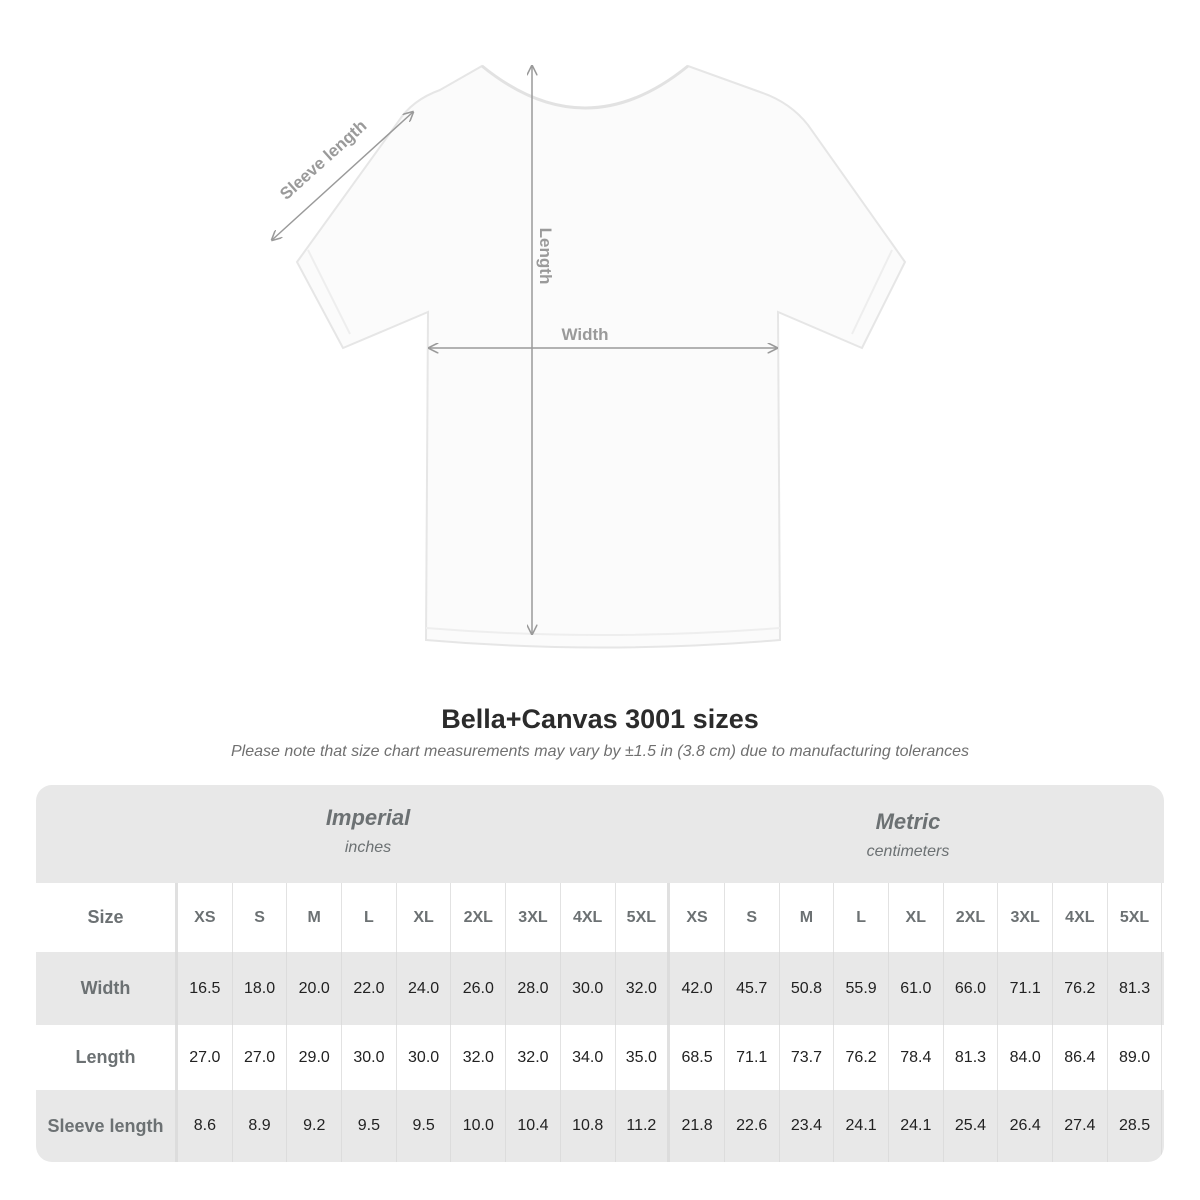  I want to click on imperial-value-cell: 10.8, so click(588, 1126).